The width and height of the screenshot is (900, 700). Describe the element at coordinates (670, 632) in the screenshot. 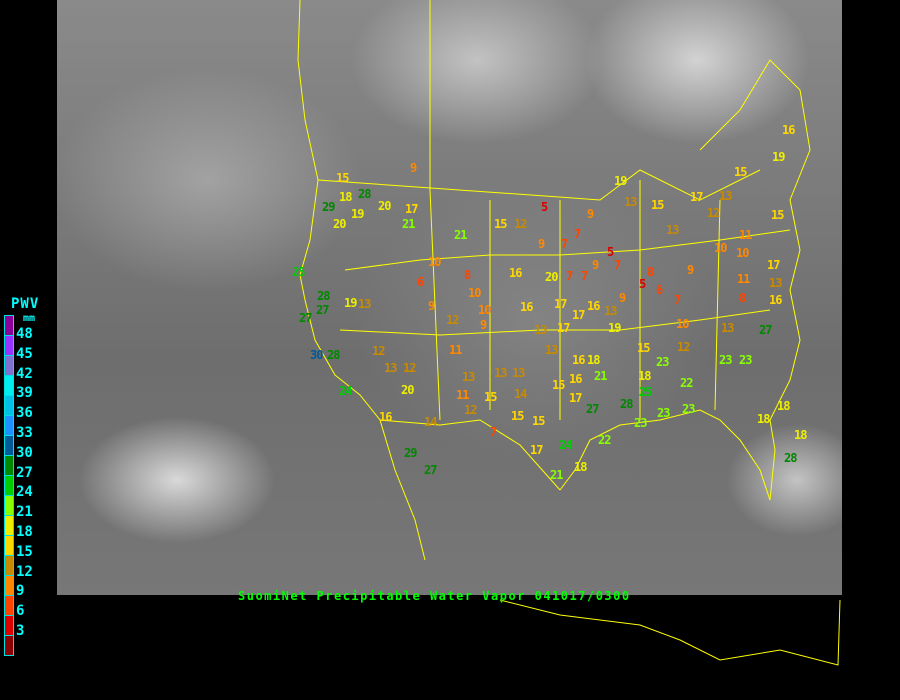

I see `mexico-coast` at that location.